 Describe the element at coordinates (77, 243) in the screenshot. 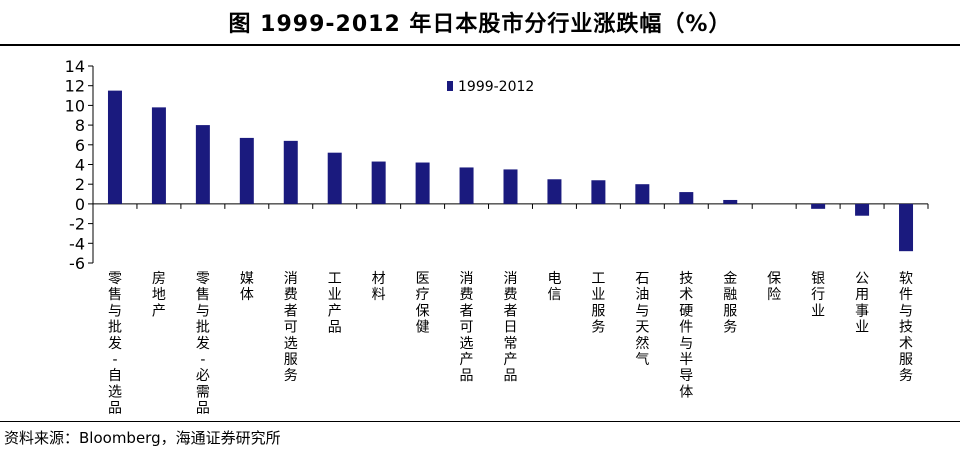

I see `y-tick-label: -4` at that location.